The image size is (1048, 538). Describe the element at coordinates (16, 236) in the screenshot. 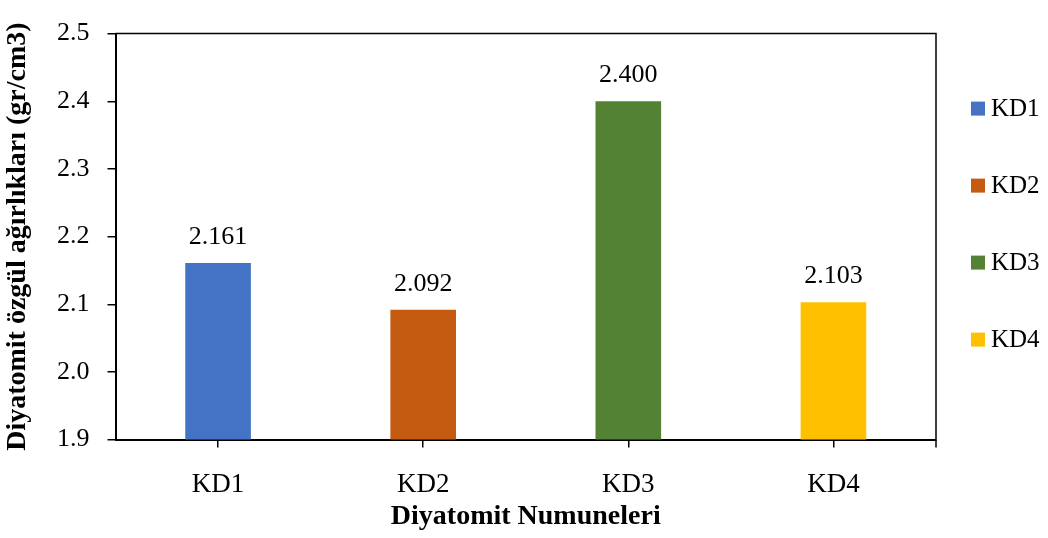

I see `y-axis-title: Diyatomit özgül ağırlıkları (gr/cm3)` at that location.